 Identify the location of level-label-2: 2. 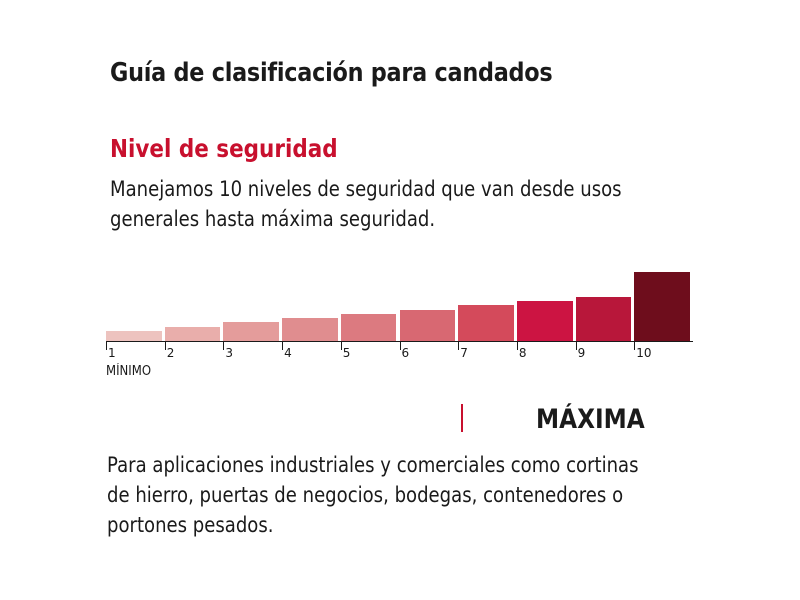
(170, 353).